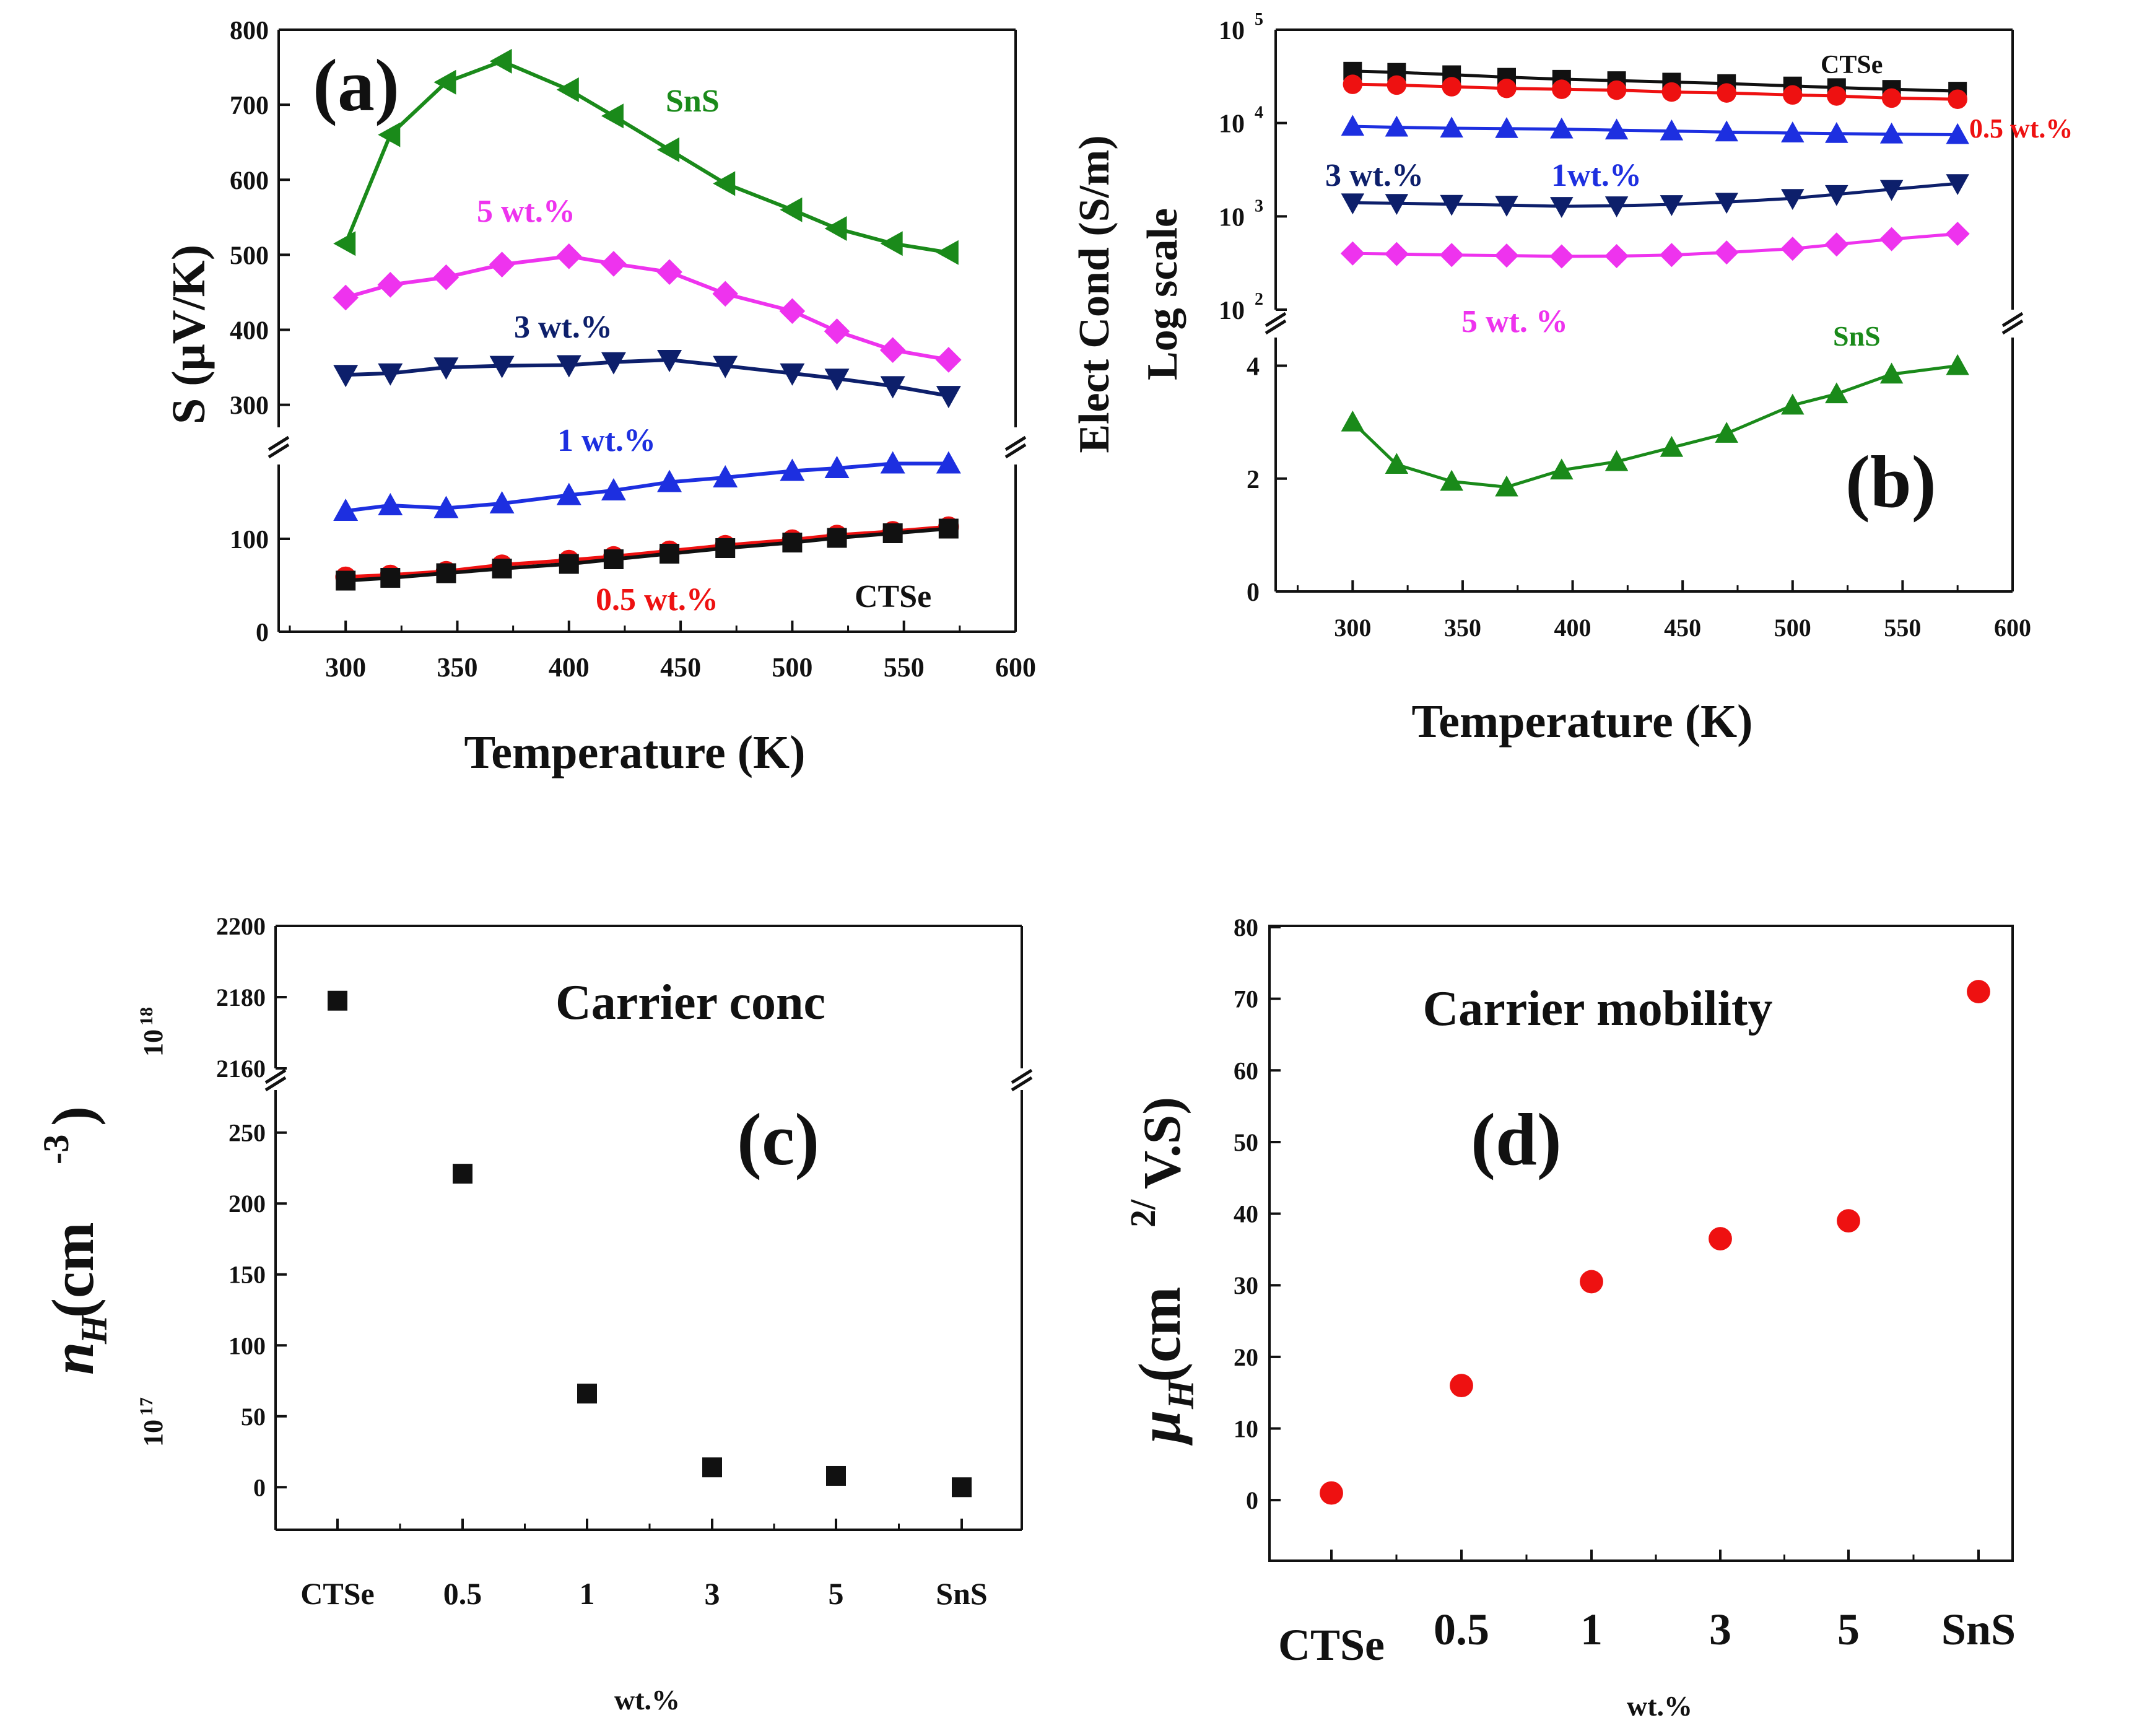  Describe the element at coordinates (606, 440) in the screenshot. I see `series-label: 1 wt.%` at that location.